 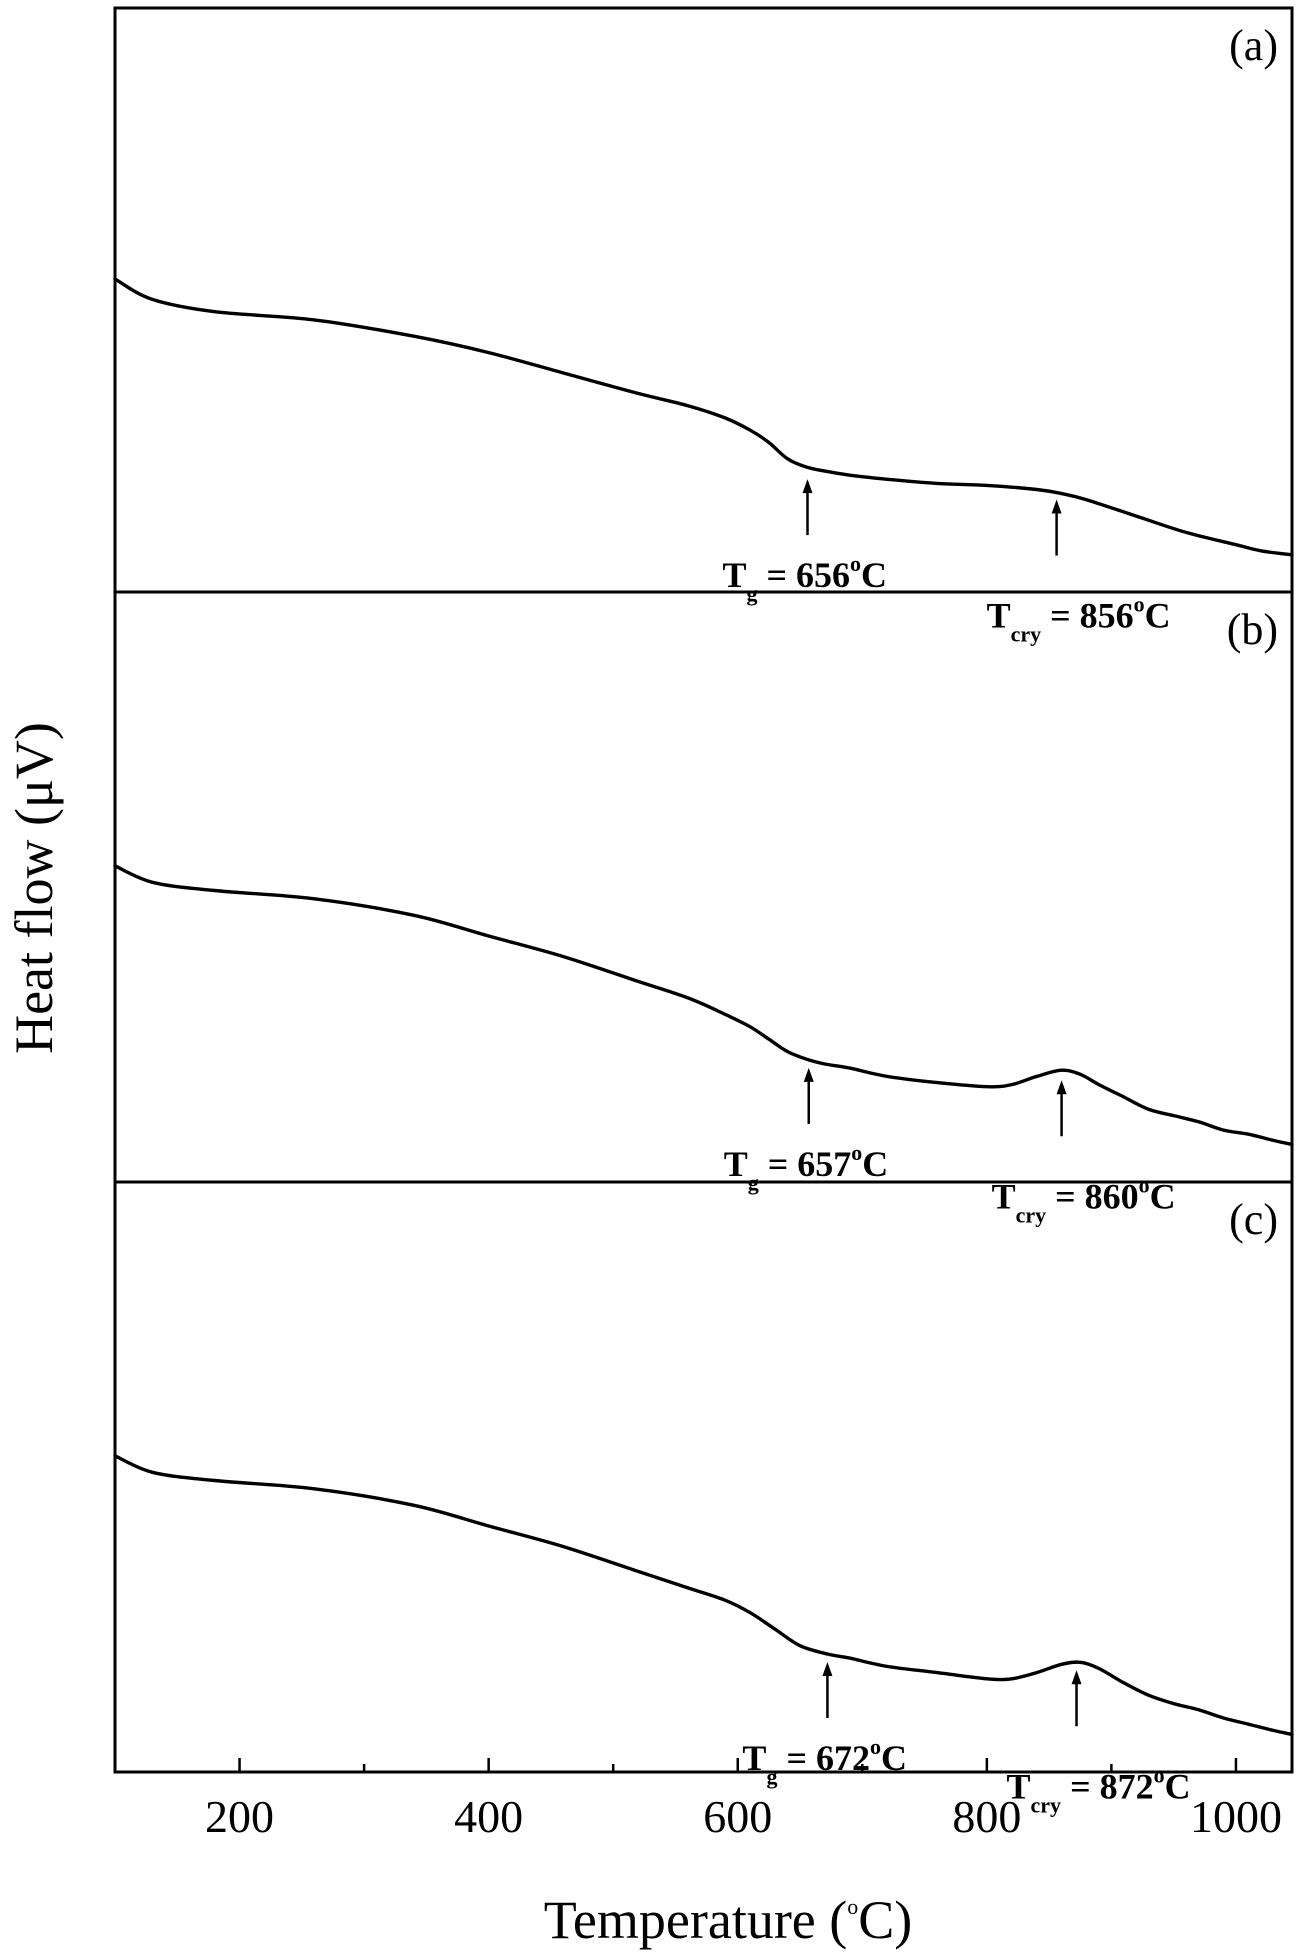 I want to click on panel-b-annotation-cry: Tcry = 860oC, so click(x=1084, y=1153).